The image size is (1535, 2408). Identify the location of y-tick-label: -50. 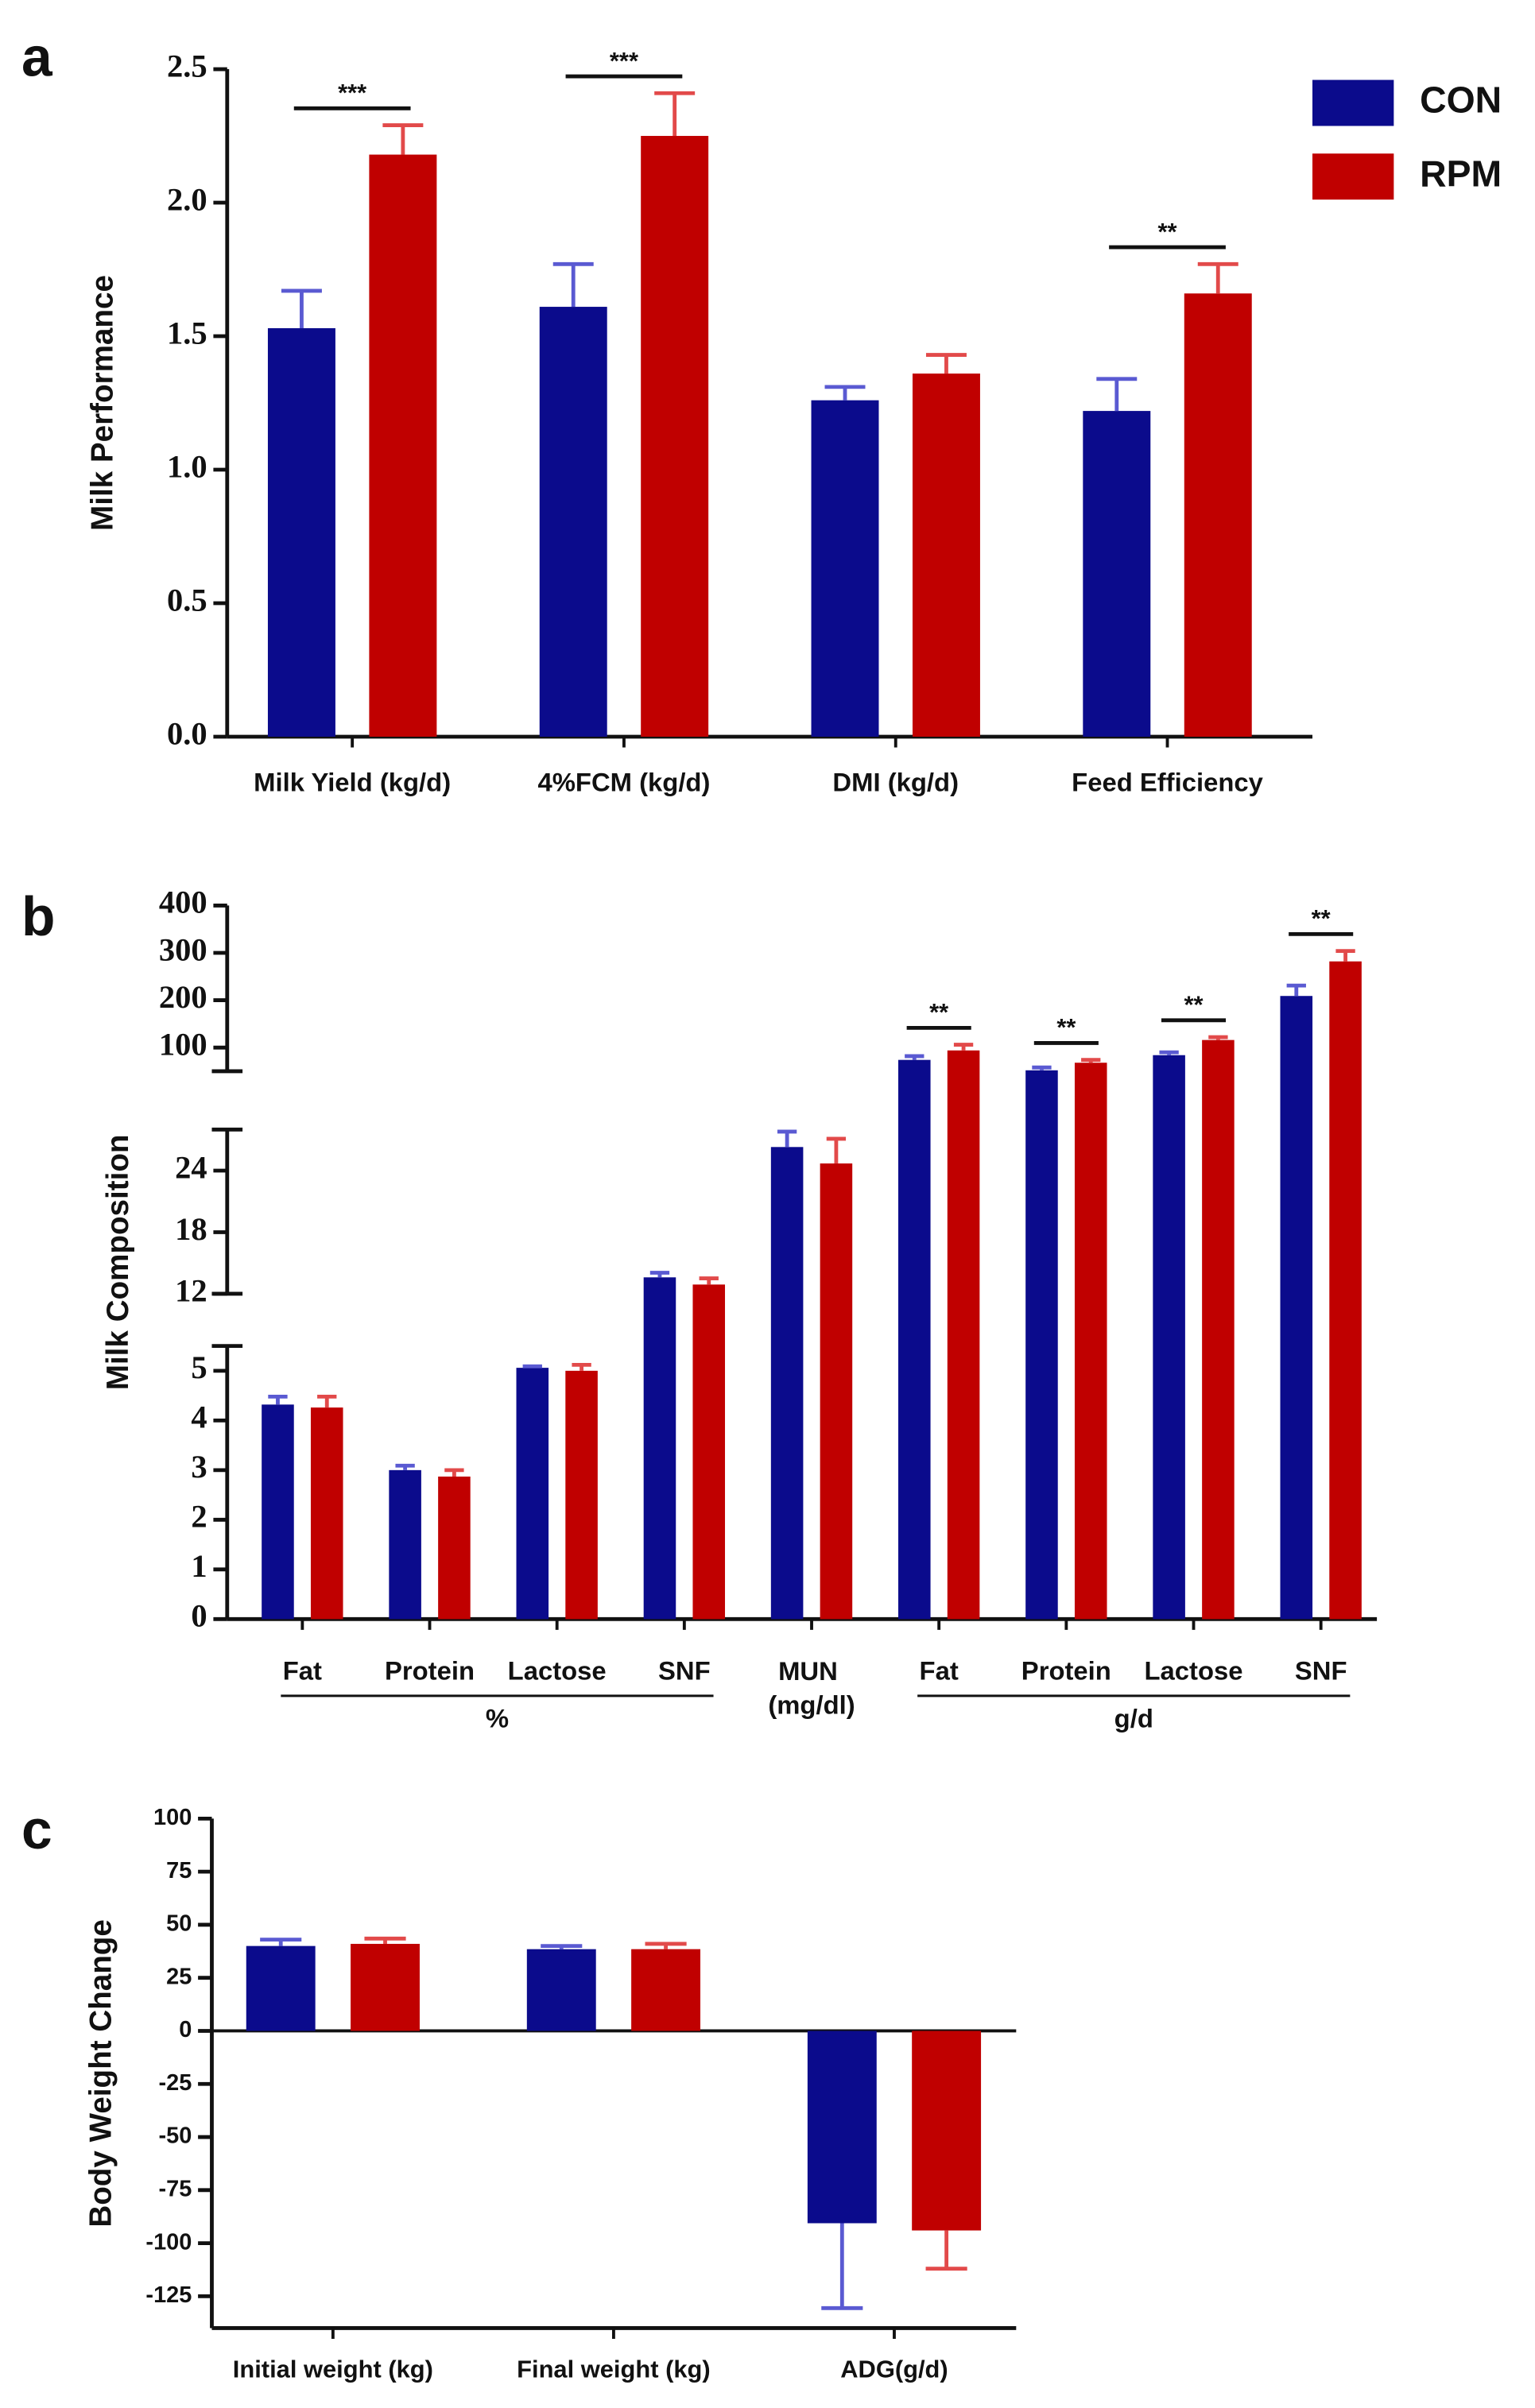
(175, 2136).